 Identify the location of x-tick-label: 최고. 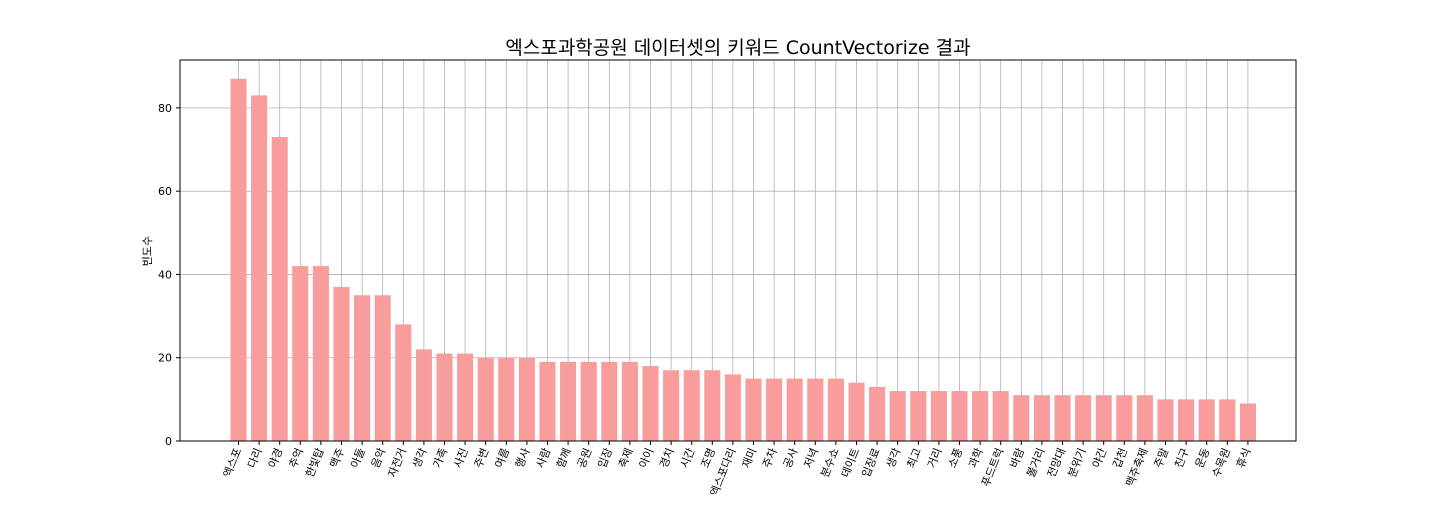
(914, 458).